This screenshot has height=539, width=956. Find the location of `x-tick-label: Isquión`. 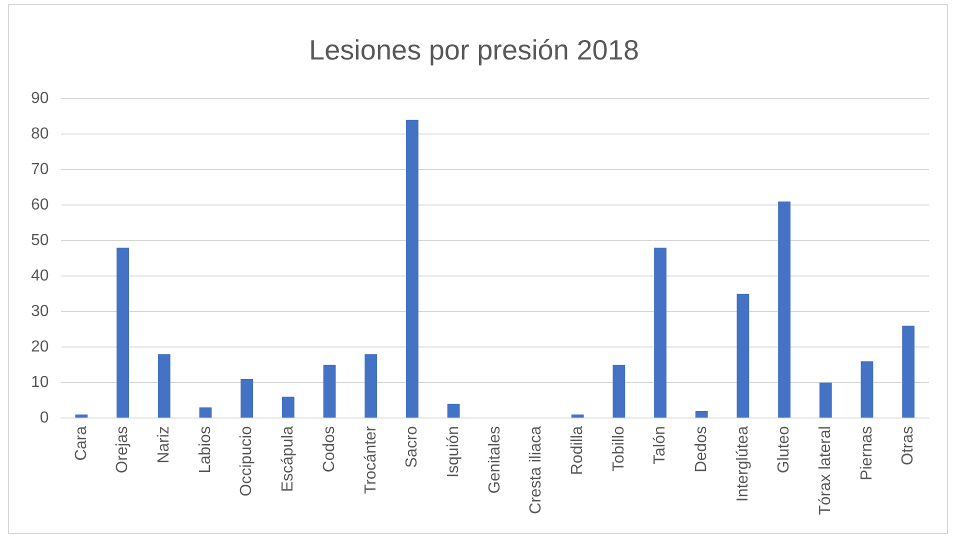

x-tick-label: Isquión is located at coordinates (453, 452).